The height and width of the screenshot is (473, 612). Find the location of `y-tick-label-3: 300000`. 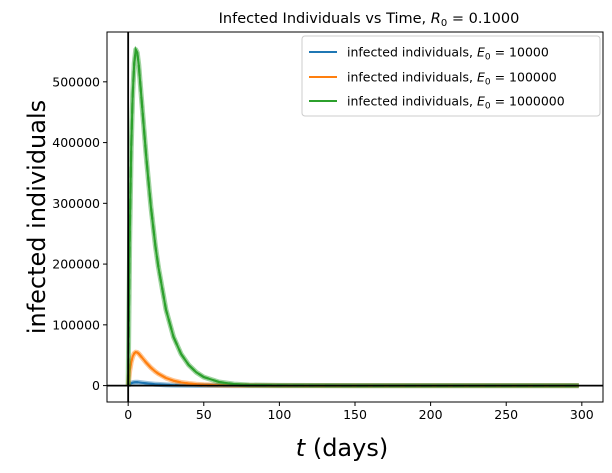

y-tick-label-3: 300000 is located at coordinates (76, 203).